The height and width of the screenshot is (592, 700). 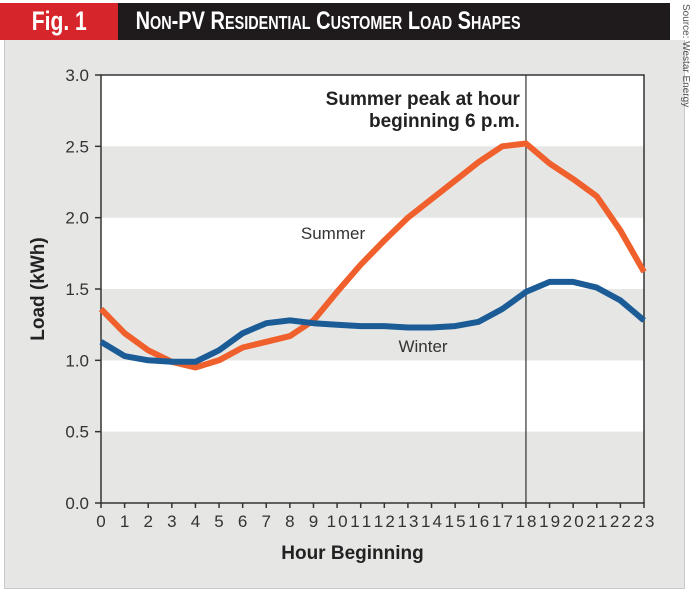 I want to click on x-tick-label: 22, so click(x=620, y=521).